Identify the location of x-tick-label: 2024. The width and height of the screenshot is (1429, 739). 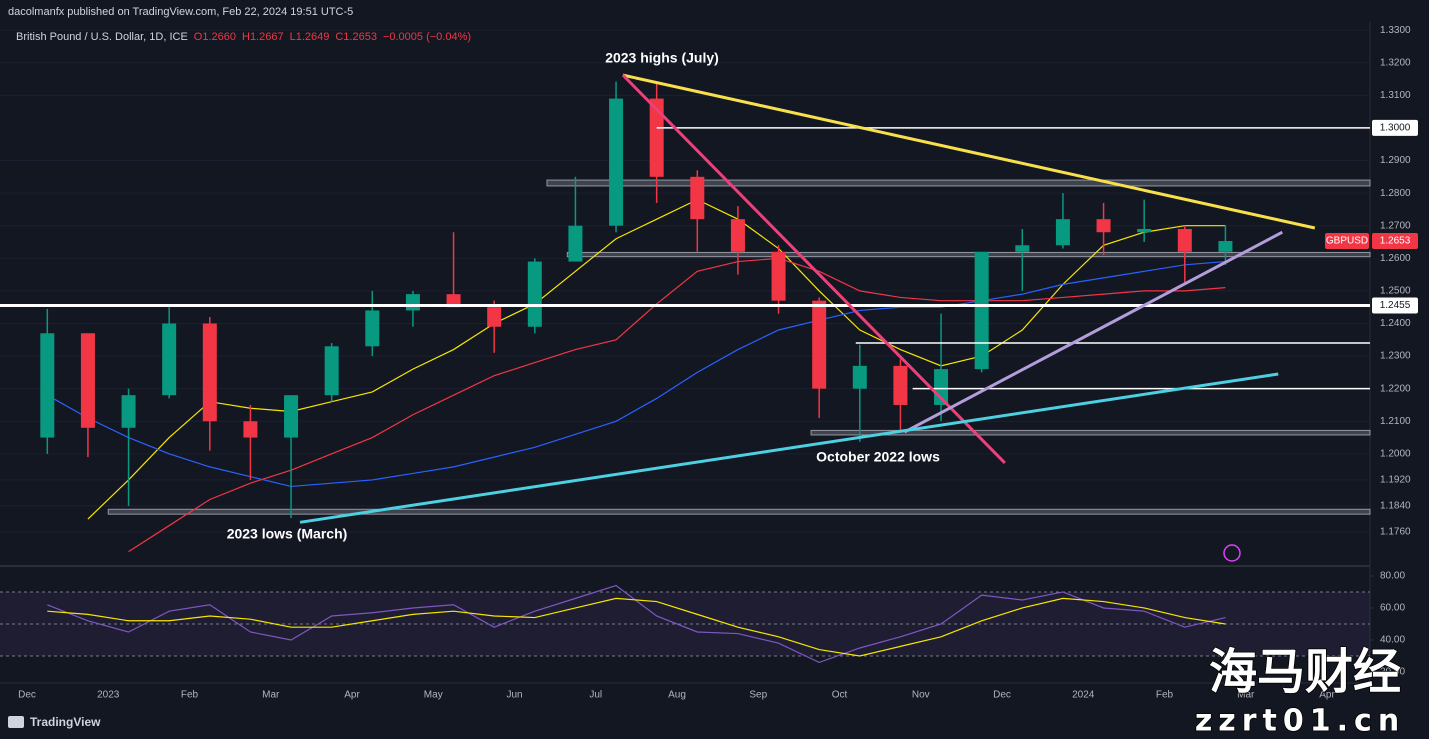
(1083, 695).